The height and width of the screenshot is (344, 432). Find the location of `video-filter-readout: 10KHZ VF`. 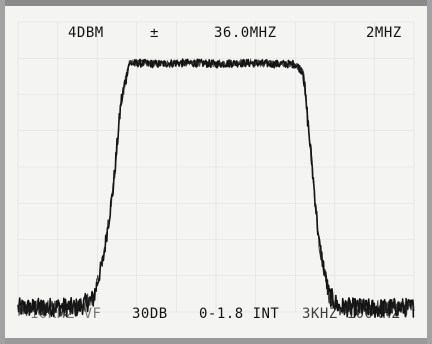

video-filter-readout: 10KHZ VF is located at coordinates (65, 314).